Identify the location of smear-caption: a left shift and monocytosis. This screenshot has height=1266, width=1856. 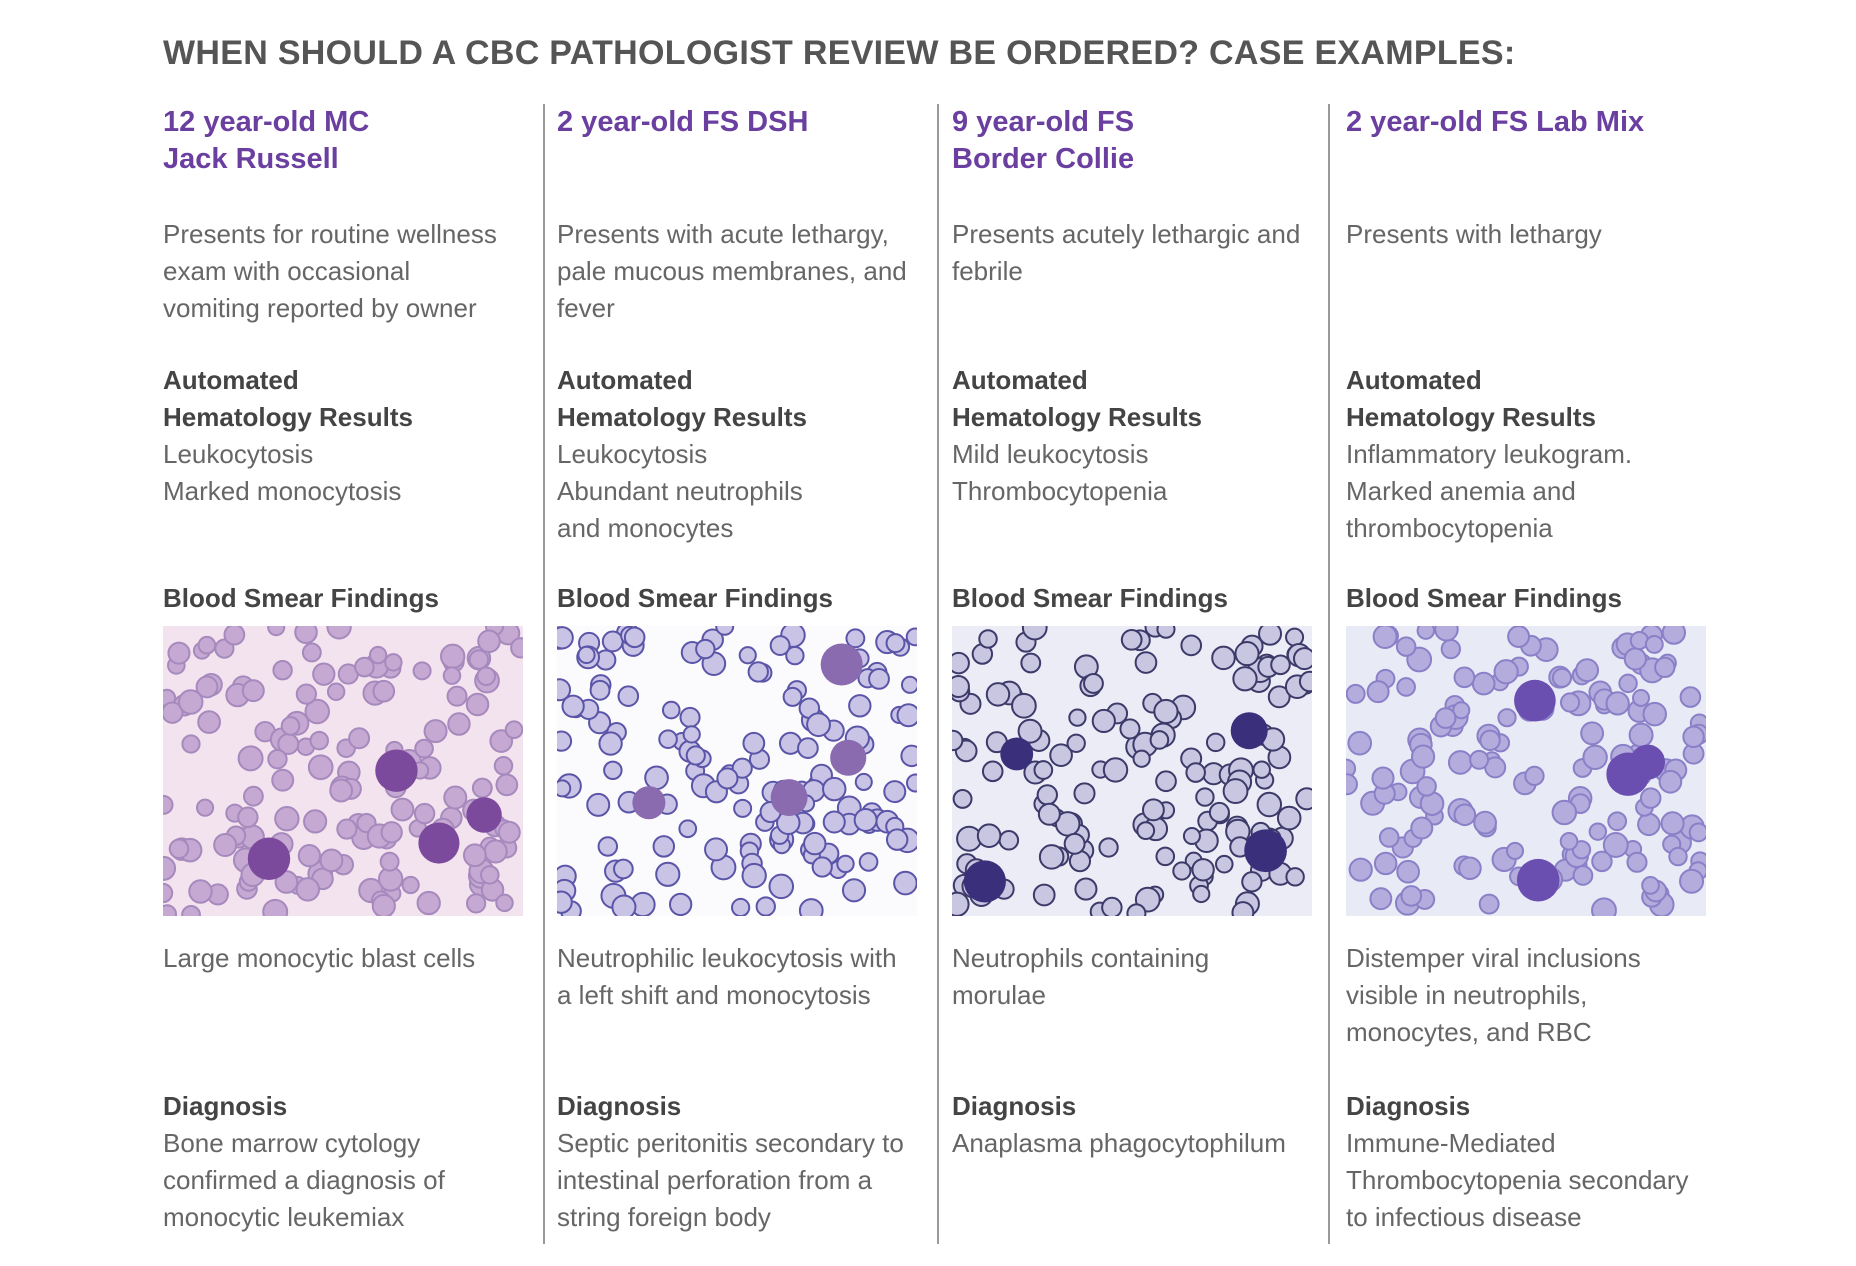
(714, 995).